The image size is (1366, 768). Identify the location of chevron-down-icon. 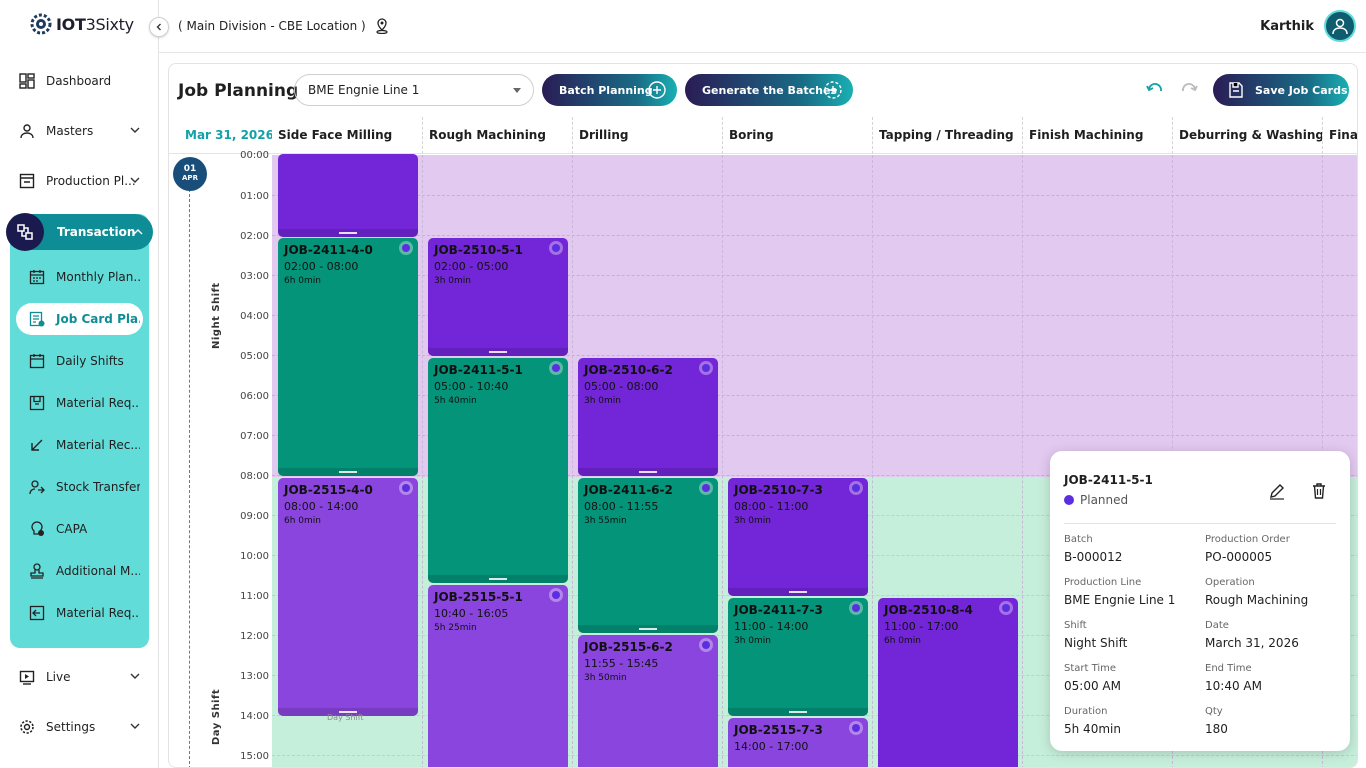
(135, 676).